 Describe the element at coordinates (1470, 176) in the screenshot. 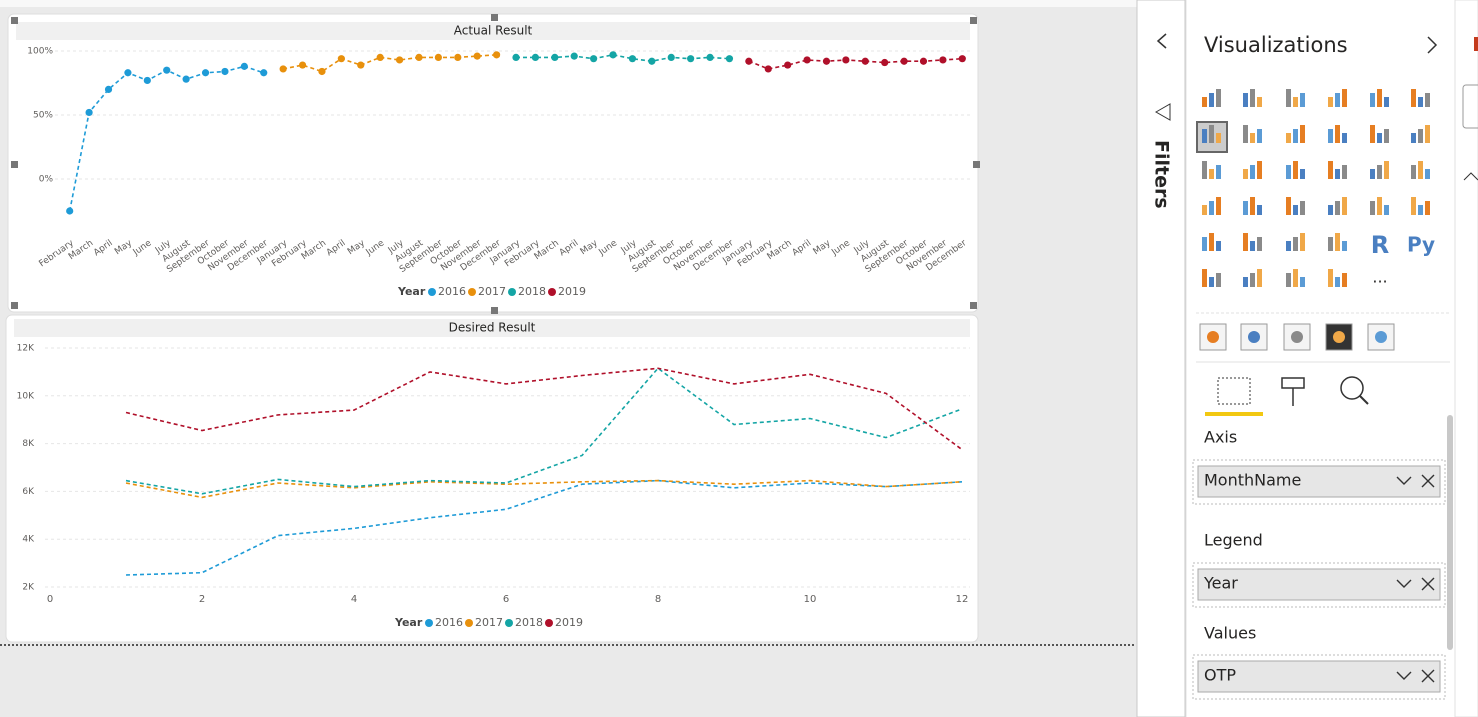

I see `right-chevron` at that location.